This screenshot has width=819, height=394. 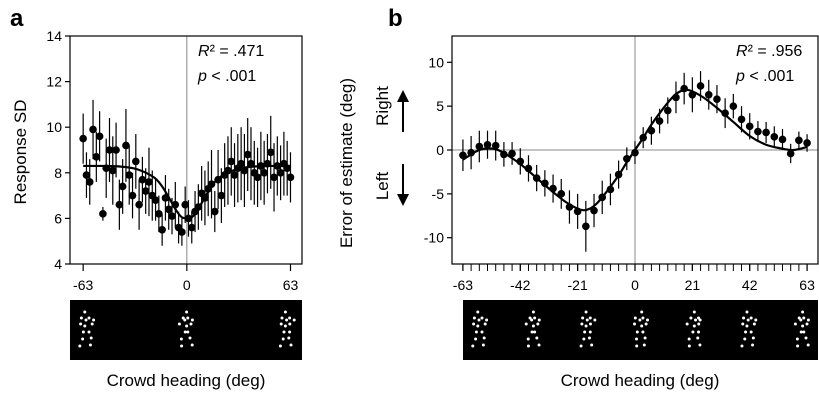 What do you see at coordinates (54, 36) in the screenshot?
I see `a-ytick-label: 14` at bounding box center [54, 36].